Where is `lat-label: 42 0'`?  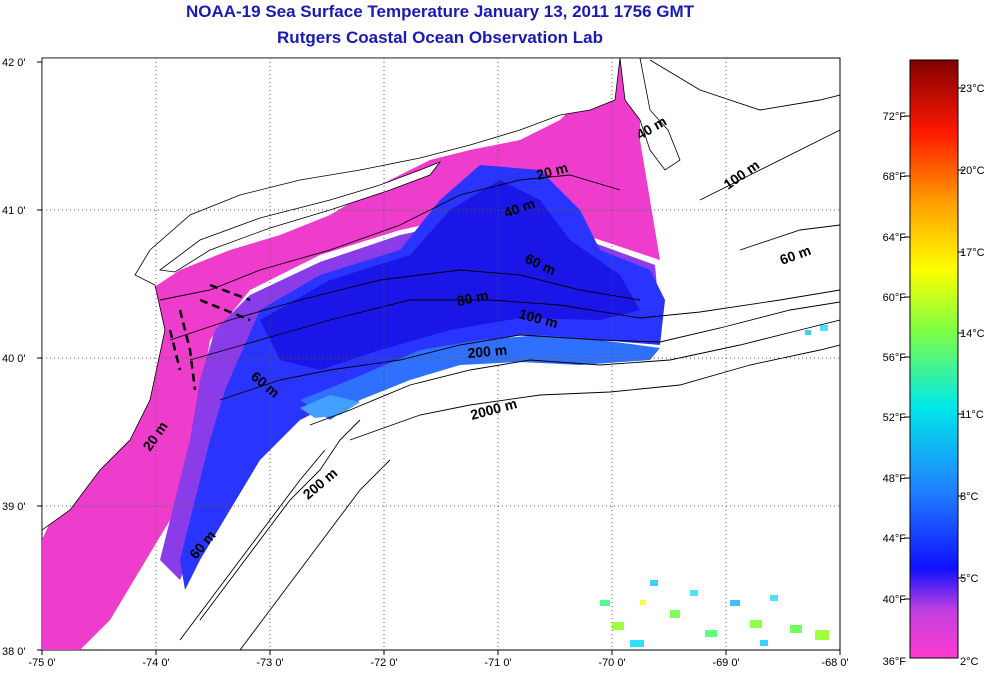 lat-label: 42 0' is located at coordinates (14, 63).